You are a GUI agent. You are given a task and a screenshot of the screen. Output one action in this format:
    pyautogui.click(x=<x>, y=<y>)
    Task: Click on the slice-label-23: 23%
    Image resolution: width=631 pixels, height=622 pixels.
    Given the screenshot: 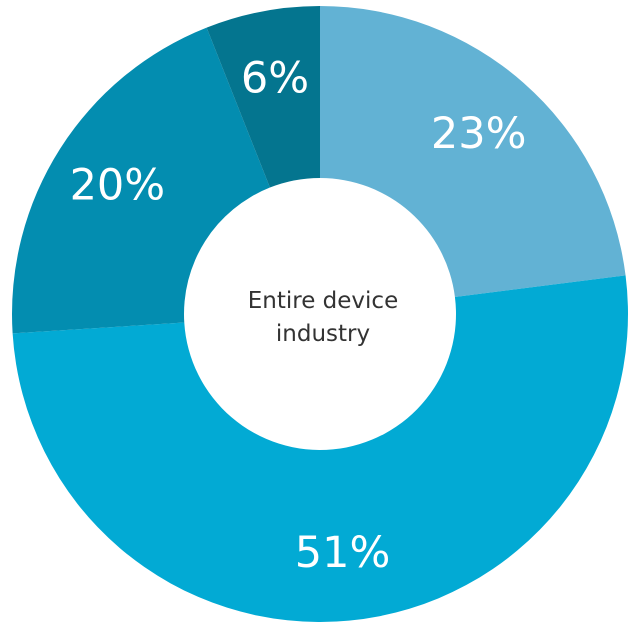 What is the action you would take?
    pyautogui.click(x=479, y=134)
    